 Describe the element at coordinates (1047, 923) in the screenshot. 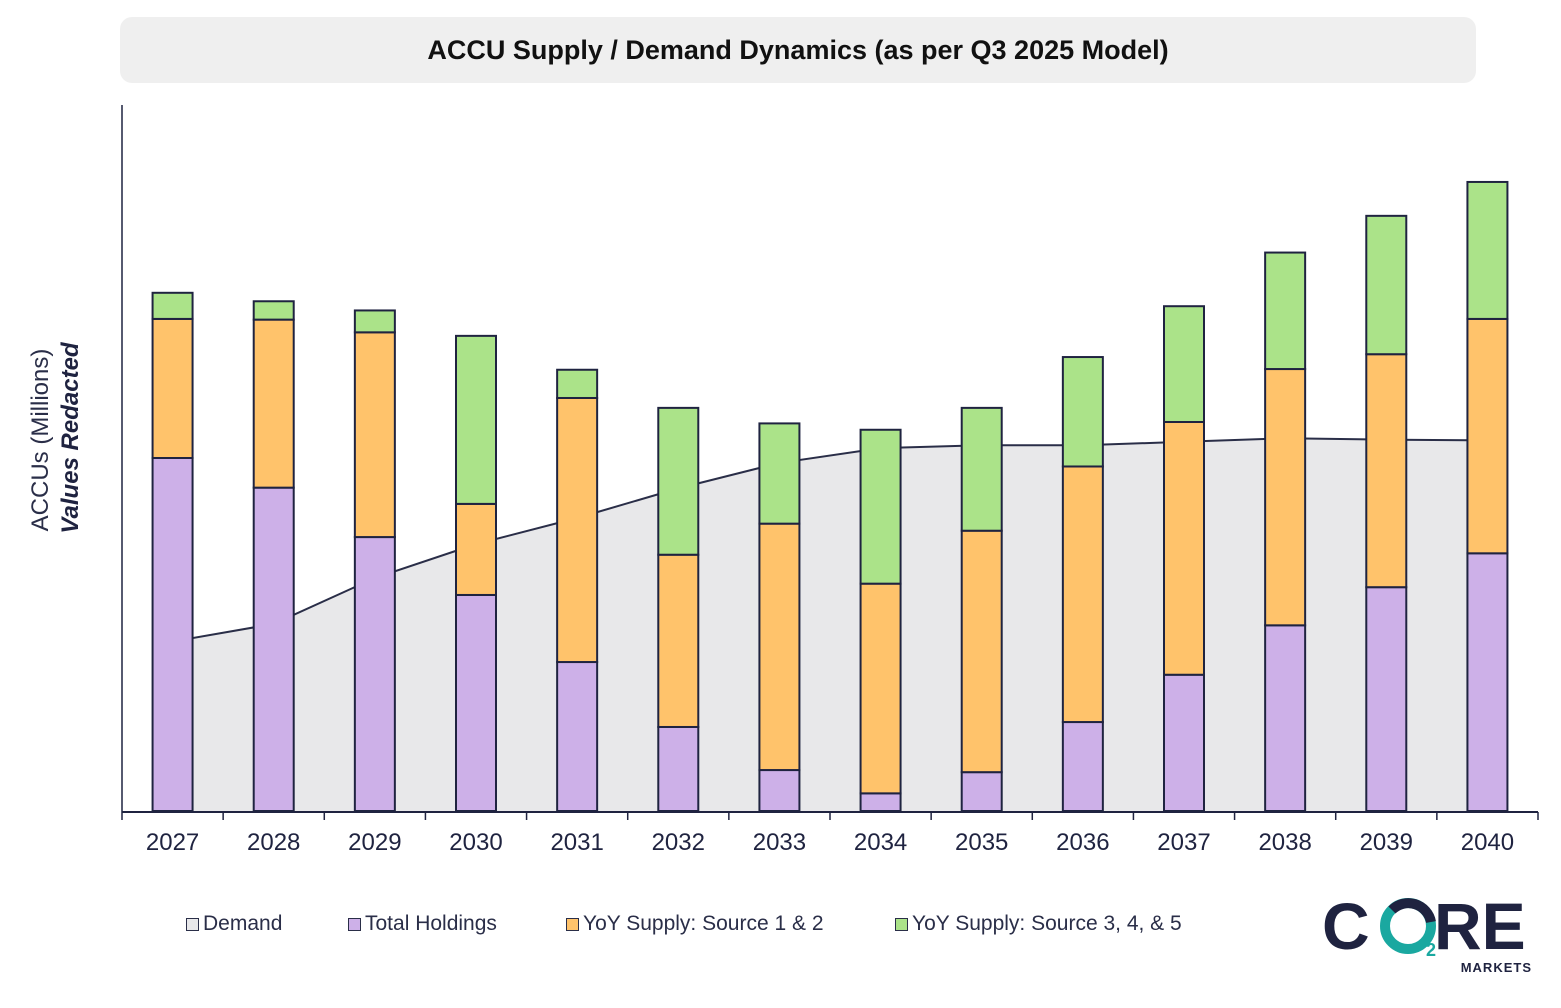

I see `legend-label-source-3-4-5: YoY Supply: Source 3, 4, & 5` at that location.